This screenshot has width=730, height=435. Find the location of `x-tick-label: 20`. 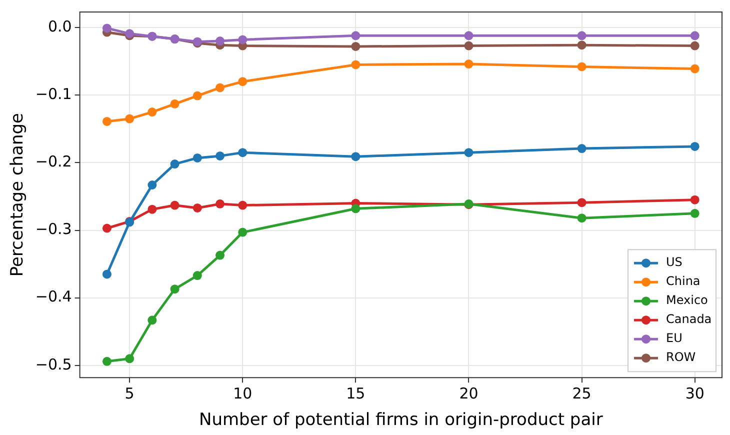

x-tick-label: 20 is located at coordinates (468, 393).